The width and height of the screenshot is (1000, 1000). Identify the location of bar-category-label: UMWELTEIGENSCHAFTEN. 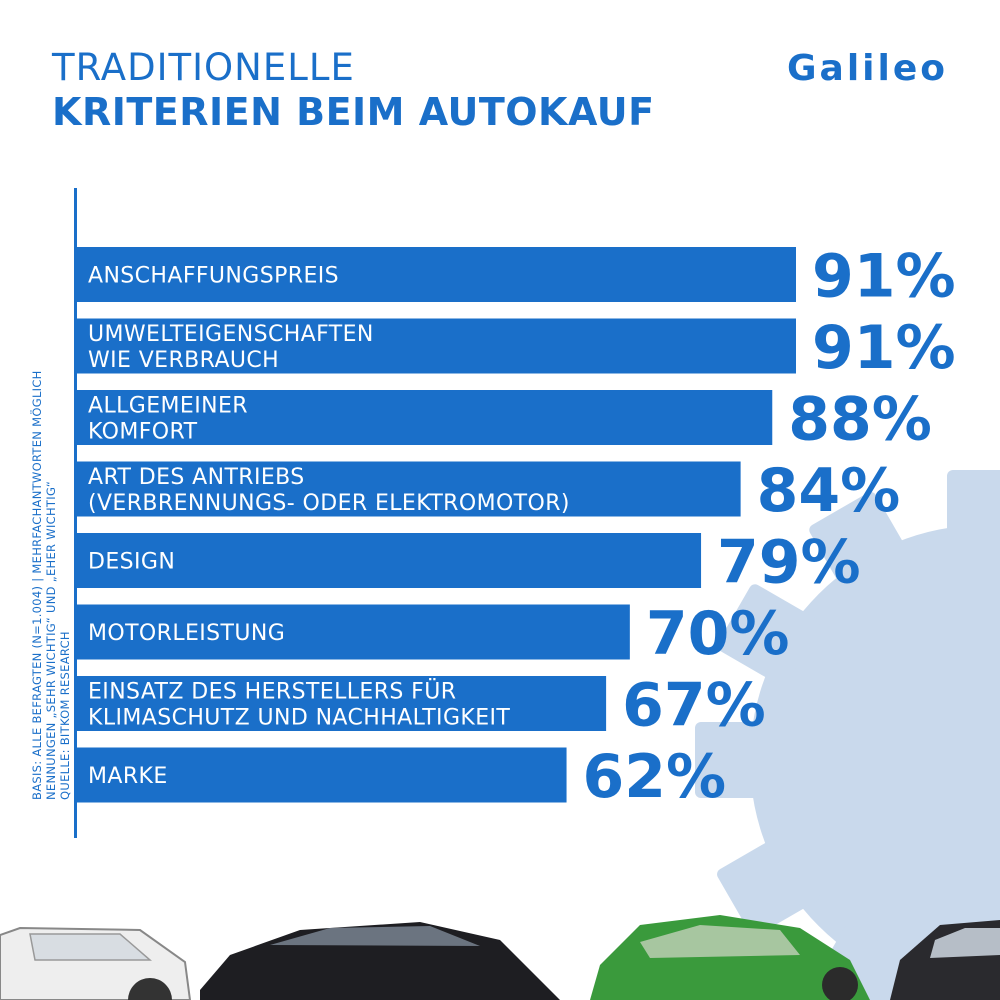
(231, 334).